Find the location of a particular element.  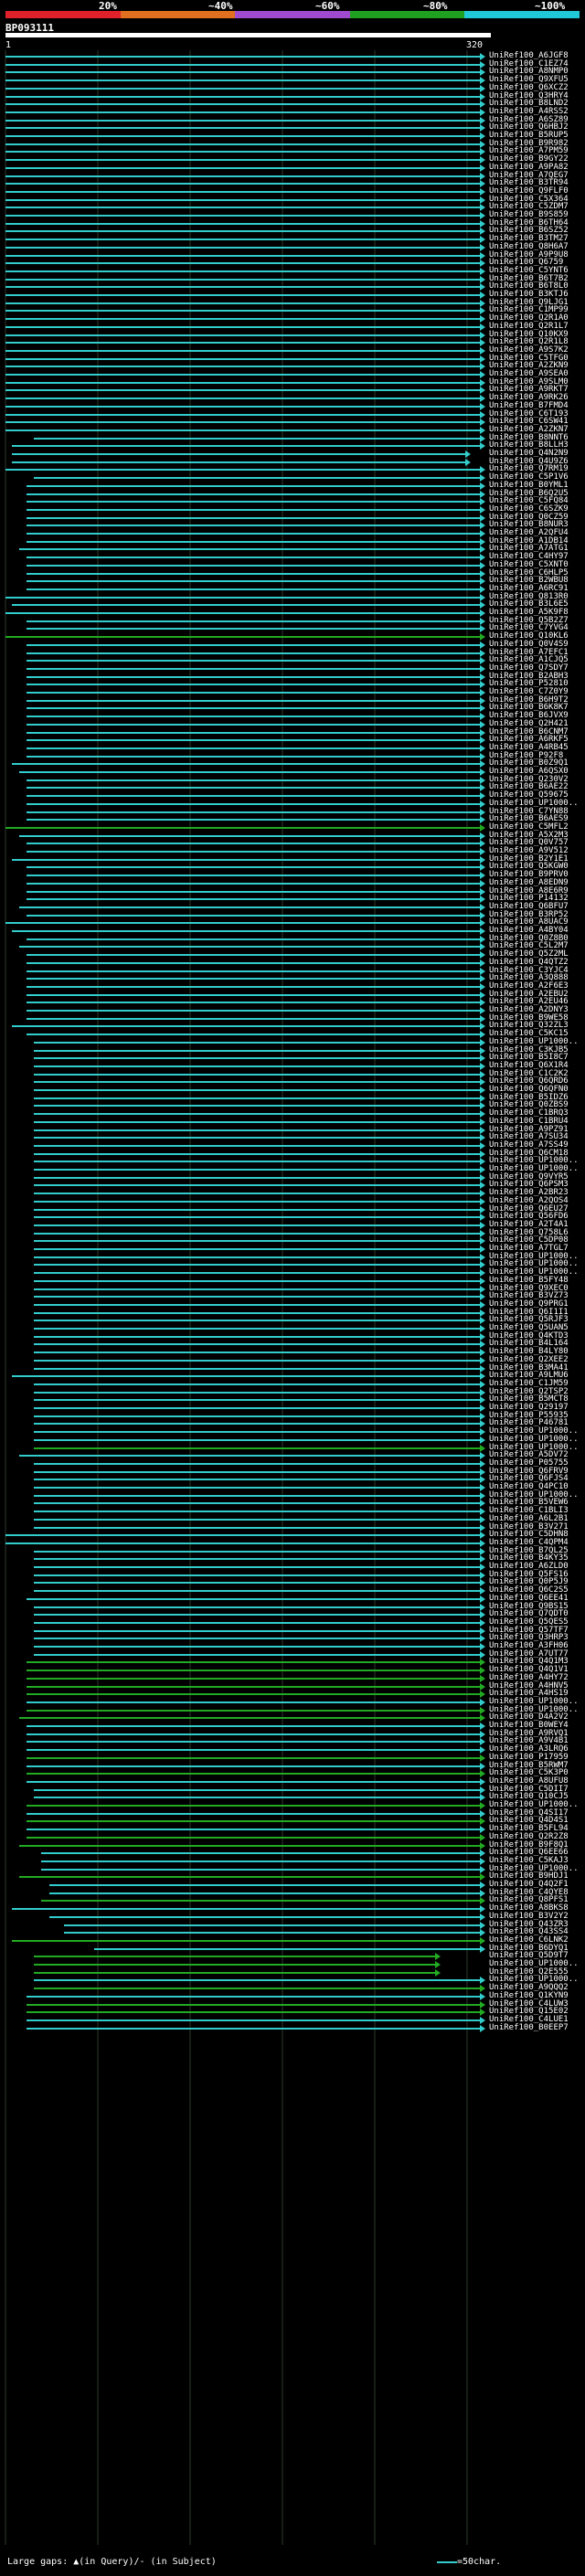

hit-label: UniRef100_Q1KYN9 is located at coordinates (529, 1995).